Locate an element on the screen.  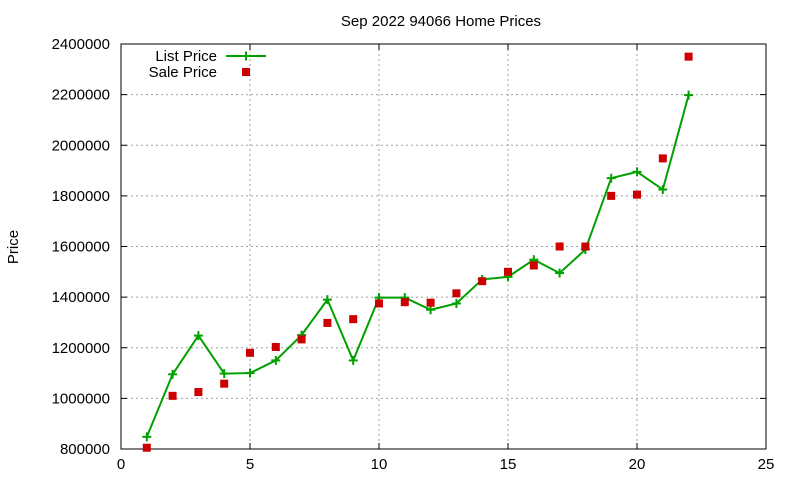
x-tick-label: 0 is located at coordinates (121, 464).